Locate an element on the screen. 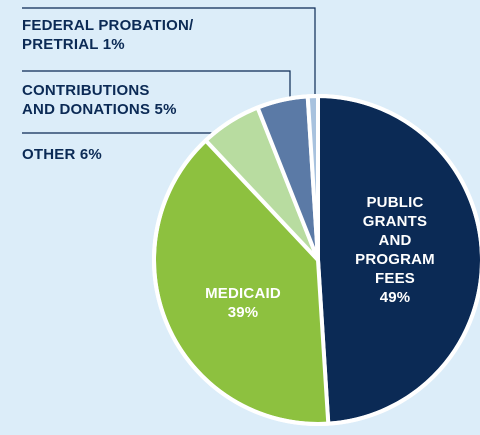  category-label: MEDICAID is located at coordinates (243, 293).